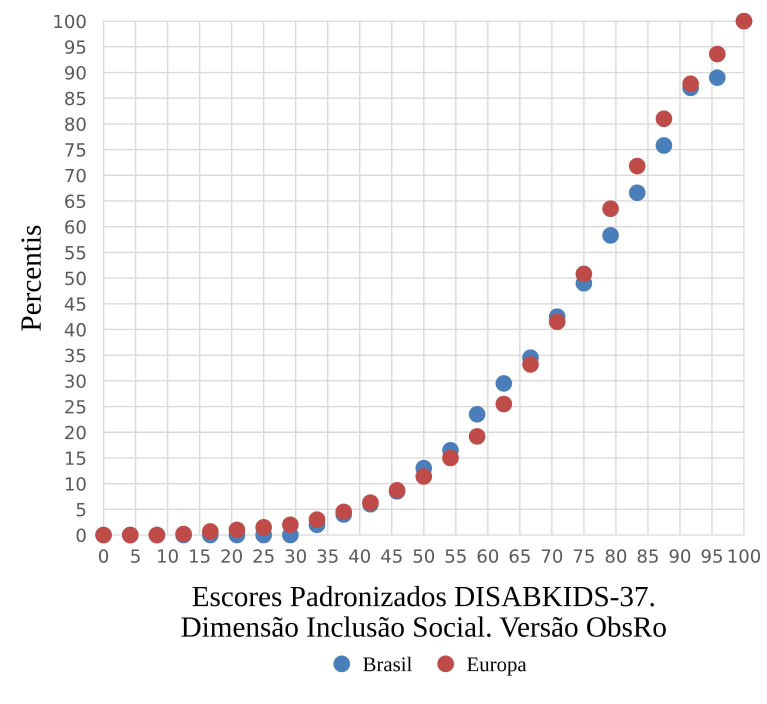  What do you see at coordinates (616, 556) in the screenshot?
I see `x-tick-label: 80` at bounding box center [616, 556].